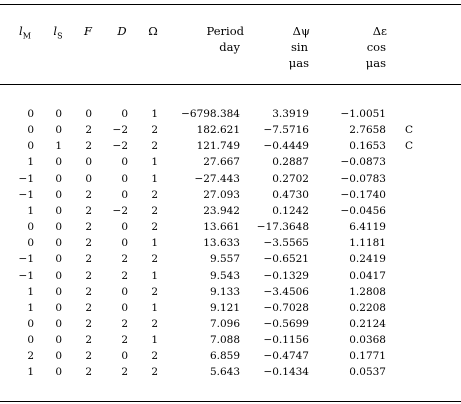  Describe the element at coordinates (290, 162) in the screenshot. I see `cell-dpsi: 0.2887` at that location.